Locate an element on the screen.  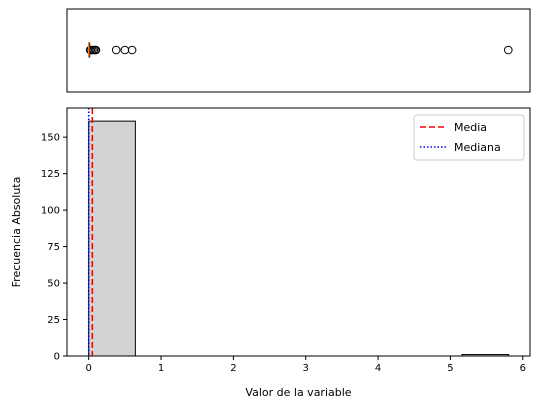
y-tick-label: 50 is located at coordinates (53, 284).